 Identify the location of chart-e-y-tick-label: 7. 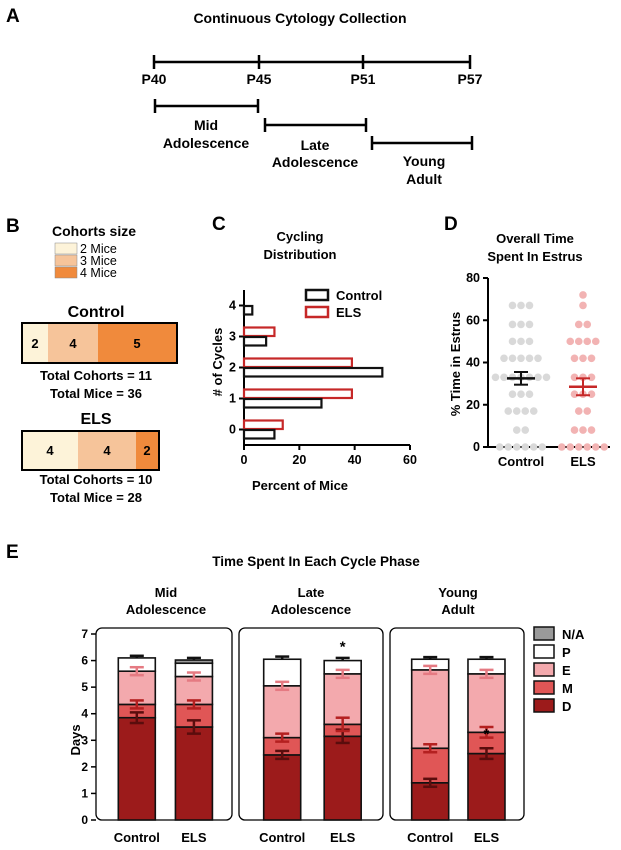
(84, 634).